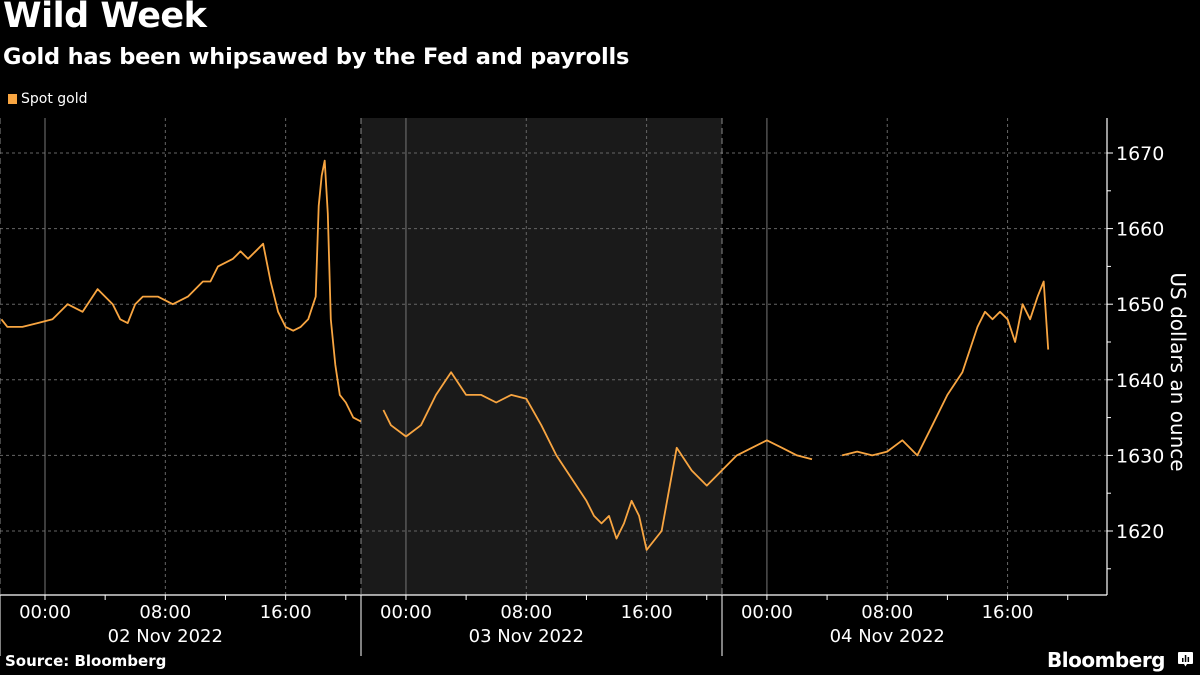 The image size is (1200, 675). I want to click on y-axis-title: US dollars an ounce, so click(1178, 372).